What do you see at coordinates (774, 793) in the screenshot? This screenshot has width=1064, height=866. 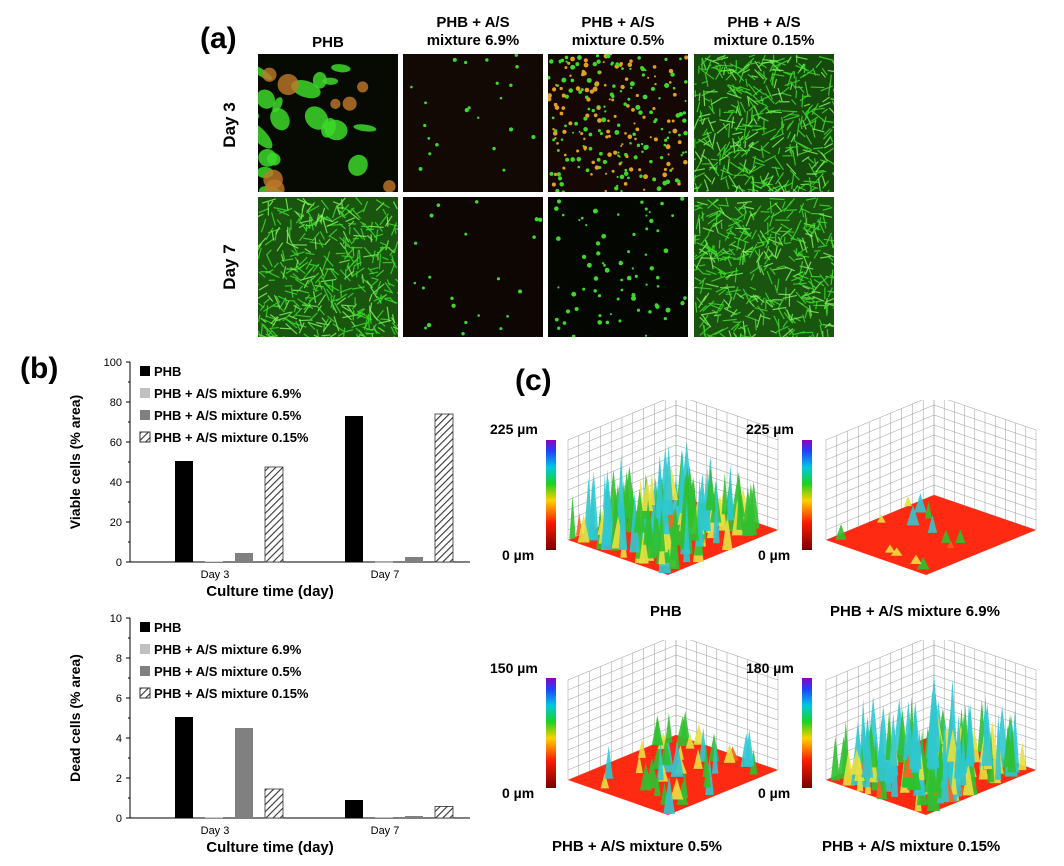 I see `scale-min-mix015: 0 µm` at bounding box center [774, 793].